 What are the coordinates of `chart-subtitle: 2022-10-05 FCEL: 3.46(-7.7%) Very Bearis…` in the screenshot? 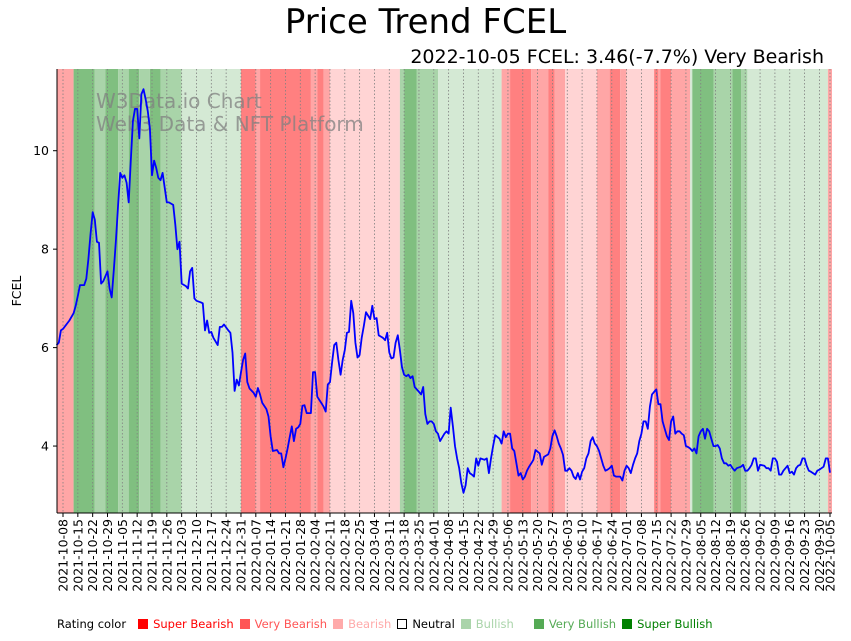 It's located at (617, 57).